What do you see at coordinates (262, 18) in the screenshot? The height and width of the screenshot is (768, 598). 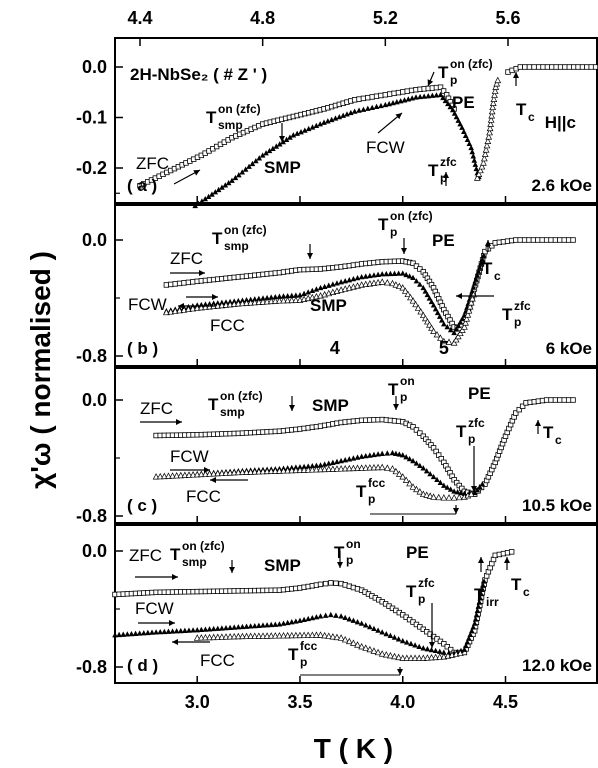 I see `top-xtick-label: 4.8` at bounding box center [262, 18].